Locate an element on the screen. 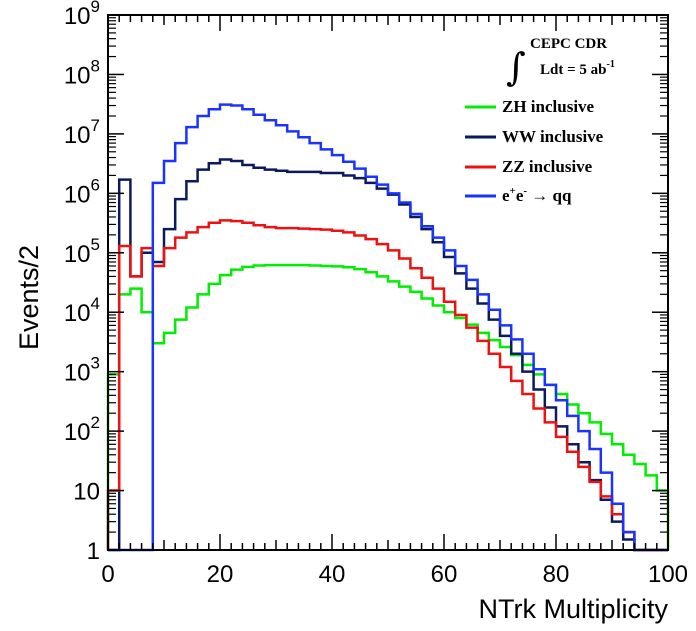 The width and height of the screenshot is (696, 631). x-tick-label: 60 is located at coordinates (444, 574).